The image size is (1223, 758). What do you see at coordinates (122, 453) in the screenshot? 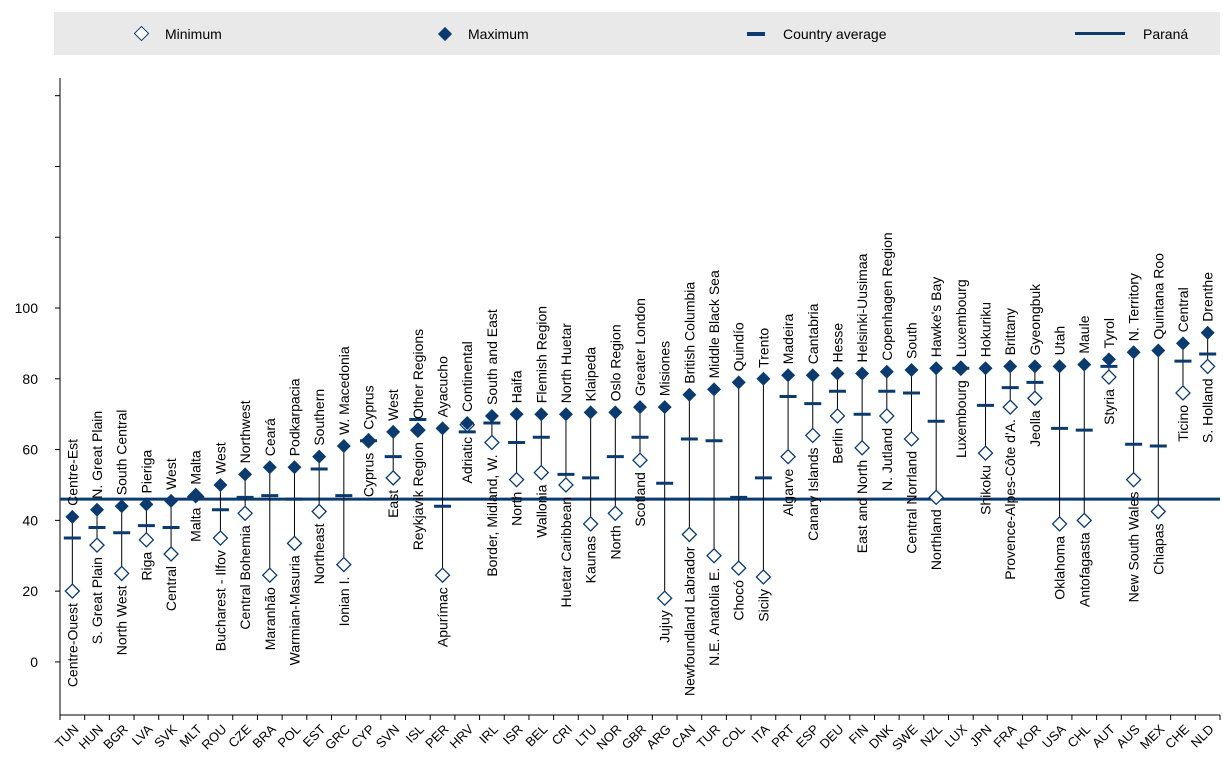
I see `max-region-label: South Central` at bounding box center [122, 453].